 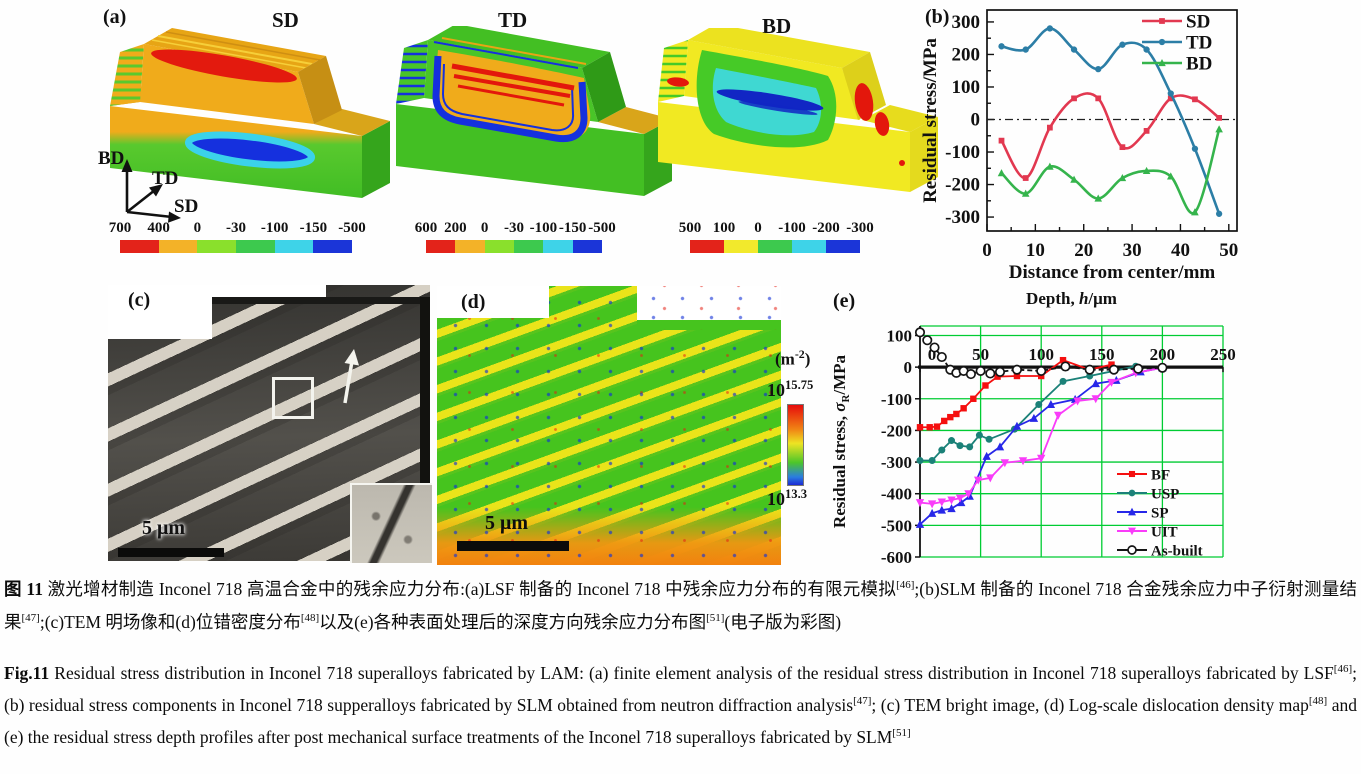 What do you see at coordinates (924, 154) in the screenshot?
I see `bd-base-end` at bounding box center [924, 154].